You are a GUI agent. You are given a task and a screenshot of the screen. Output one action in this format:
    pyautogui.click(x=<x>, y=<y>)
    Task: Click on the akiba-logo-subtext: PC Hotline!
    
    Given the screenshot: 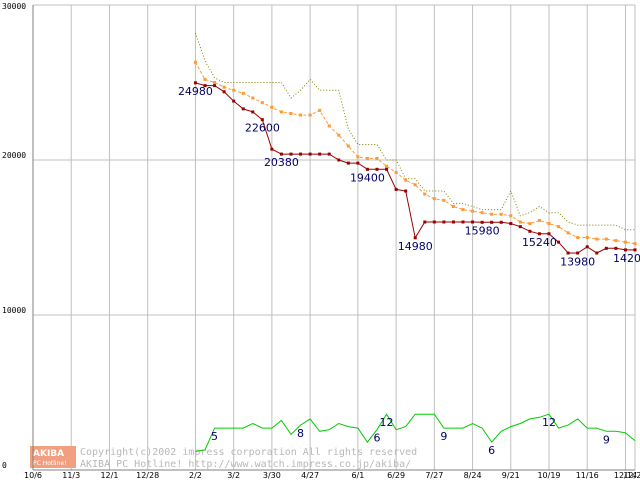 What is the action you would take?
    pyautogui.click(x=49, y=463)
    